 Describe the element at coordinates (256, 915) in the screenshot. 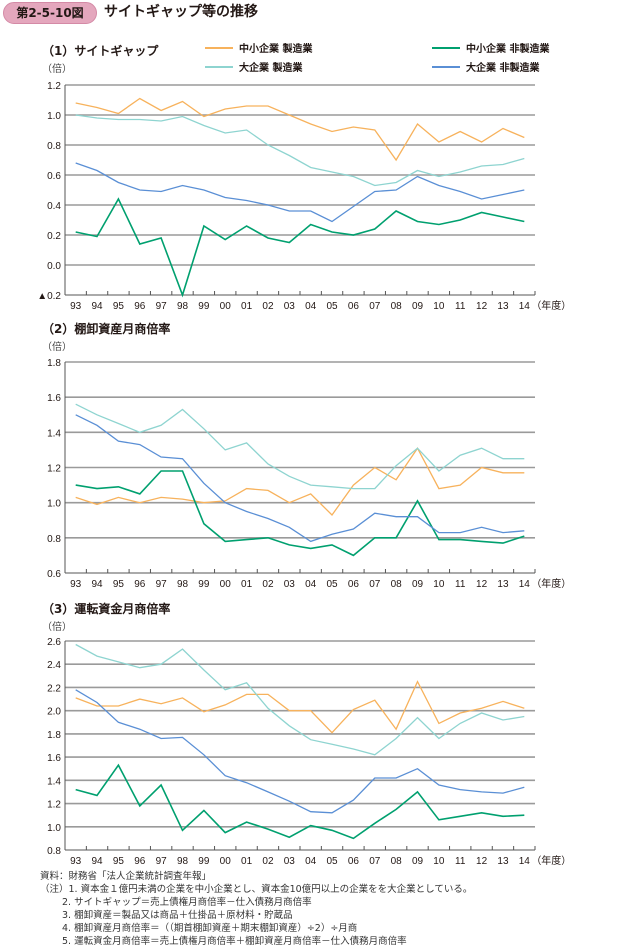

I see `note-3: 3. 棚卸資産＝製品又は商品＋仕掛品＋原材料・貯蔵品` at that location.